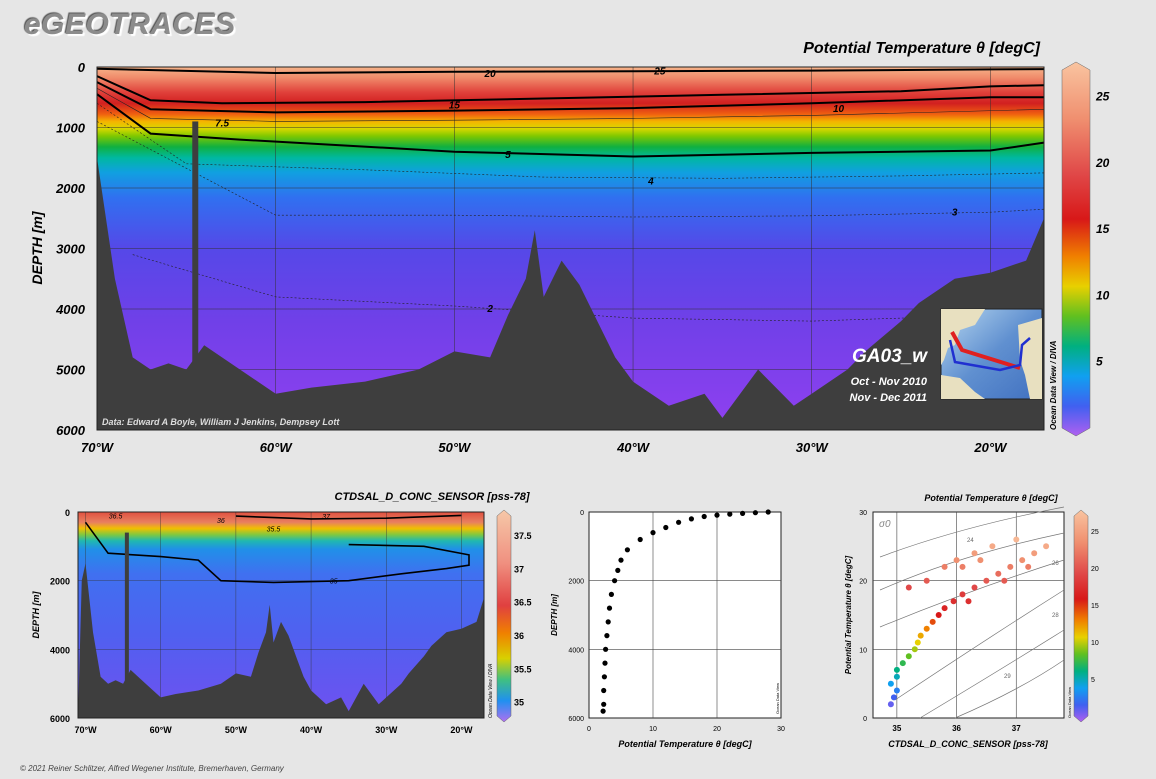 The width and height of the screenshot is (1156, 779). Describe the element at coordinates (1099, 362) in the screenshot. I see `main-colorbar-tick: 5` at that location.